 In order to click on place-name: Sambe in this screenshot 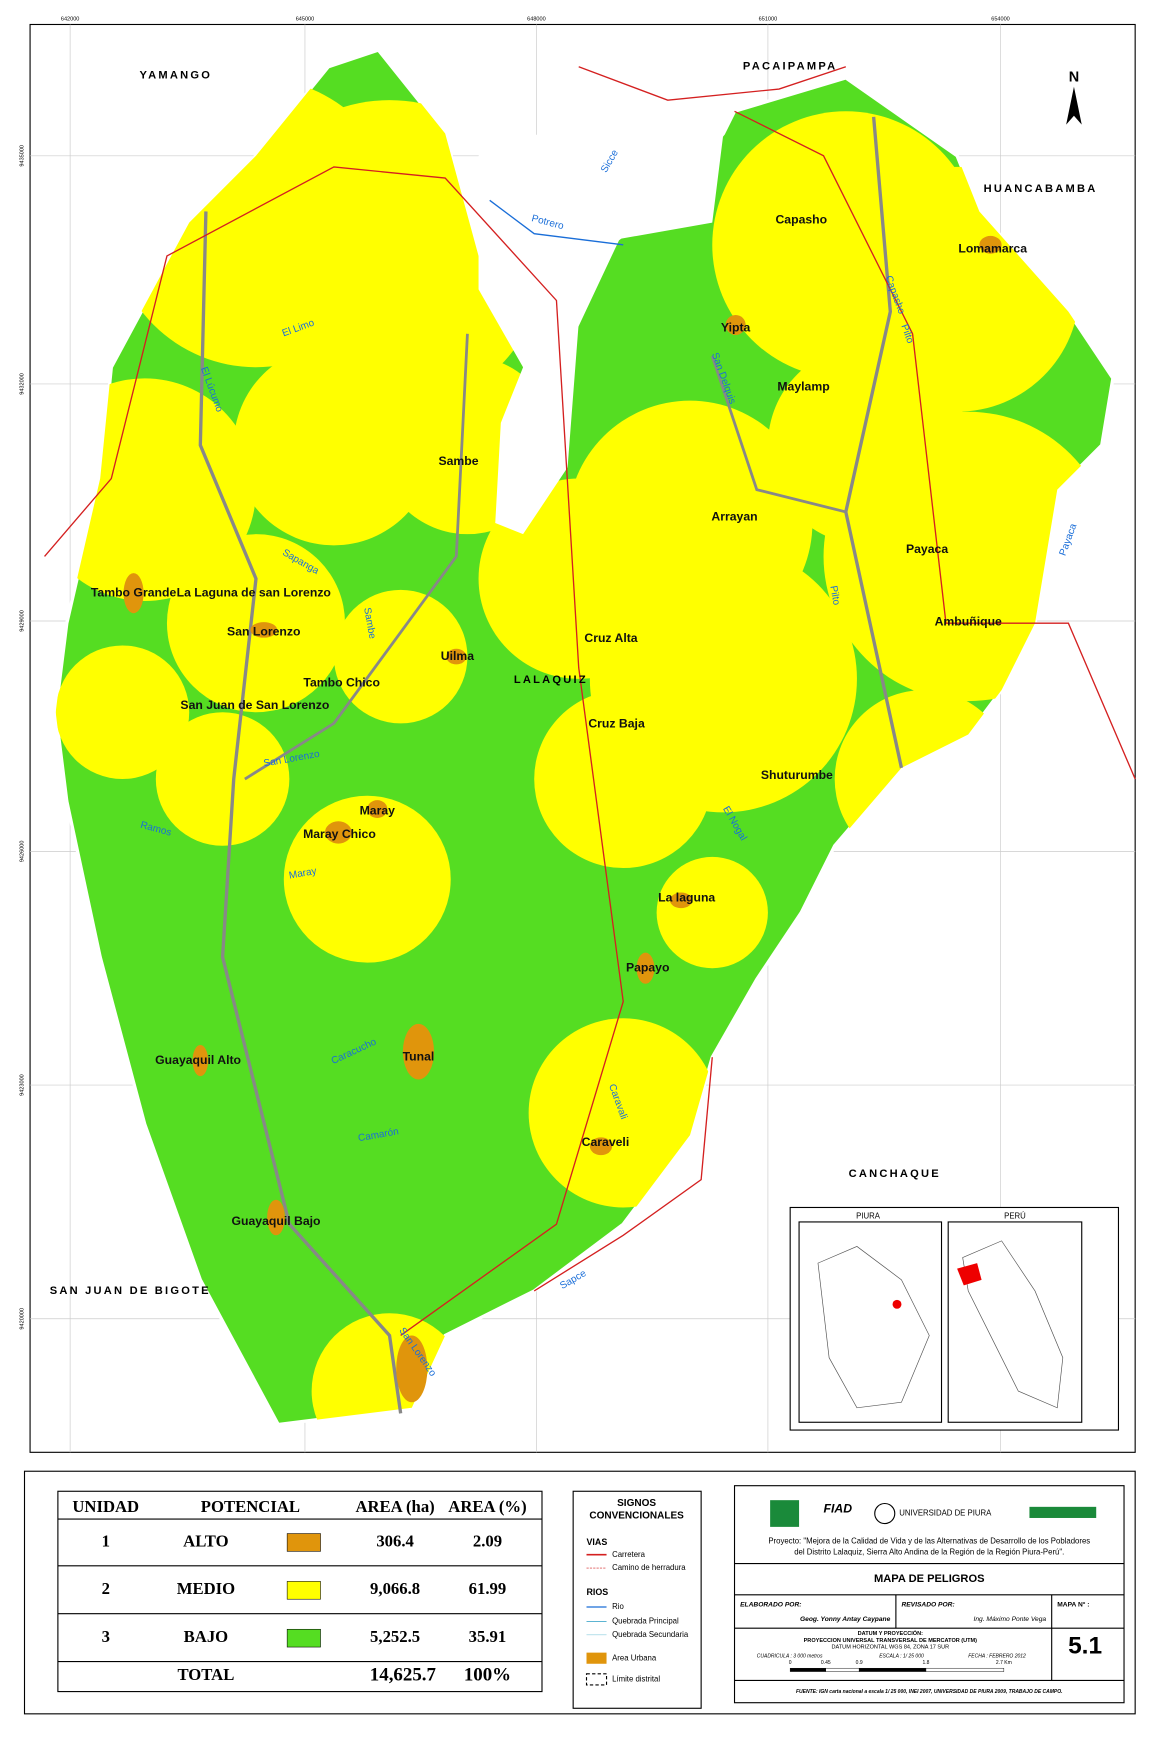, I will do `click(458, 461)`.